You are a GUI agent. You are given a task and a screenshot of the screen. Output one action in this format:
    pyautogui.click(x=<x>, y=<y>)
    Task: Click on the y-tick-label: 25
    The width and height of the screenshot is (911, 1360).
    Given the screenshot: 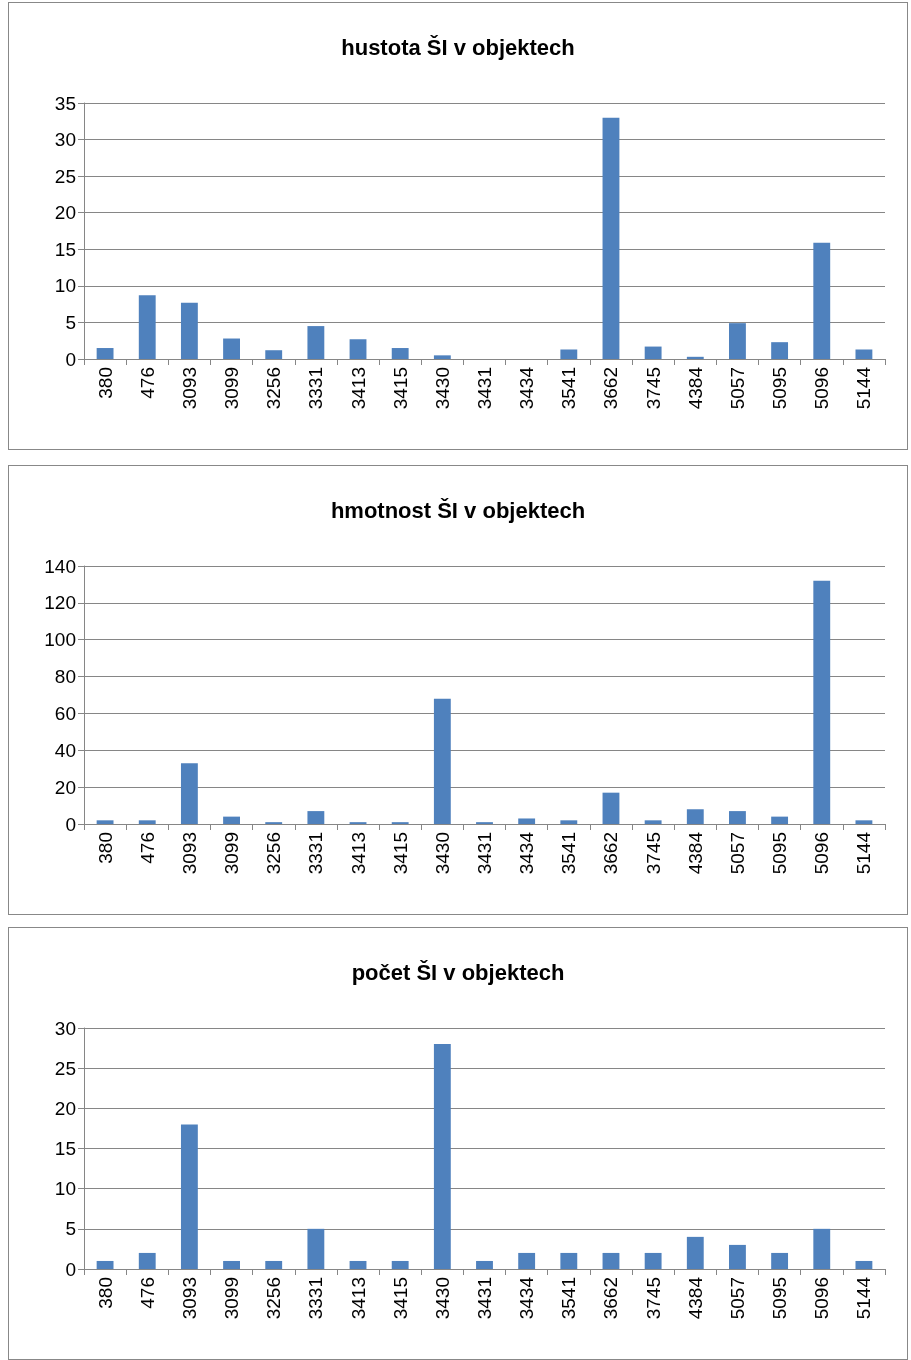 What is the action you would take?
    pyautogui.click(x=65, y=1068)
    